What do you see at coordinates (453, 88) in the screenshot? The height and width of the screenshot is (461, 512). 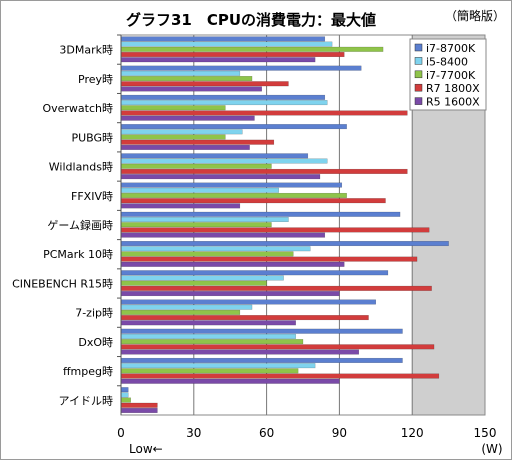 I see `legend-label: R7 1800X` at bounding box center [453, 88].